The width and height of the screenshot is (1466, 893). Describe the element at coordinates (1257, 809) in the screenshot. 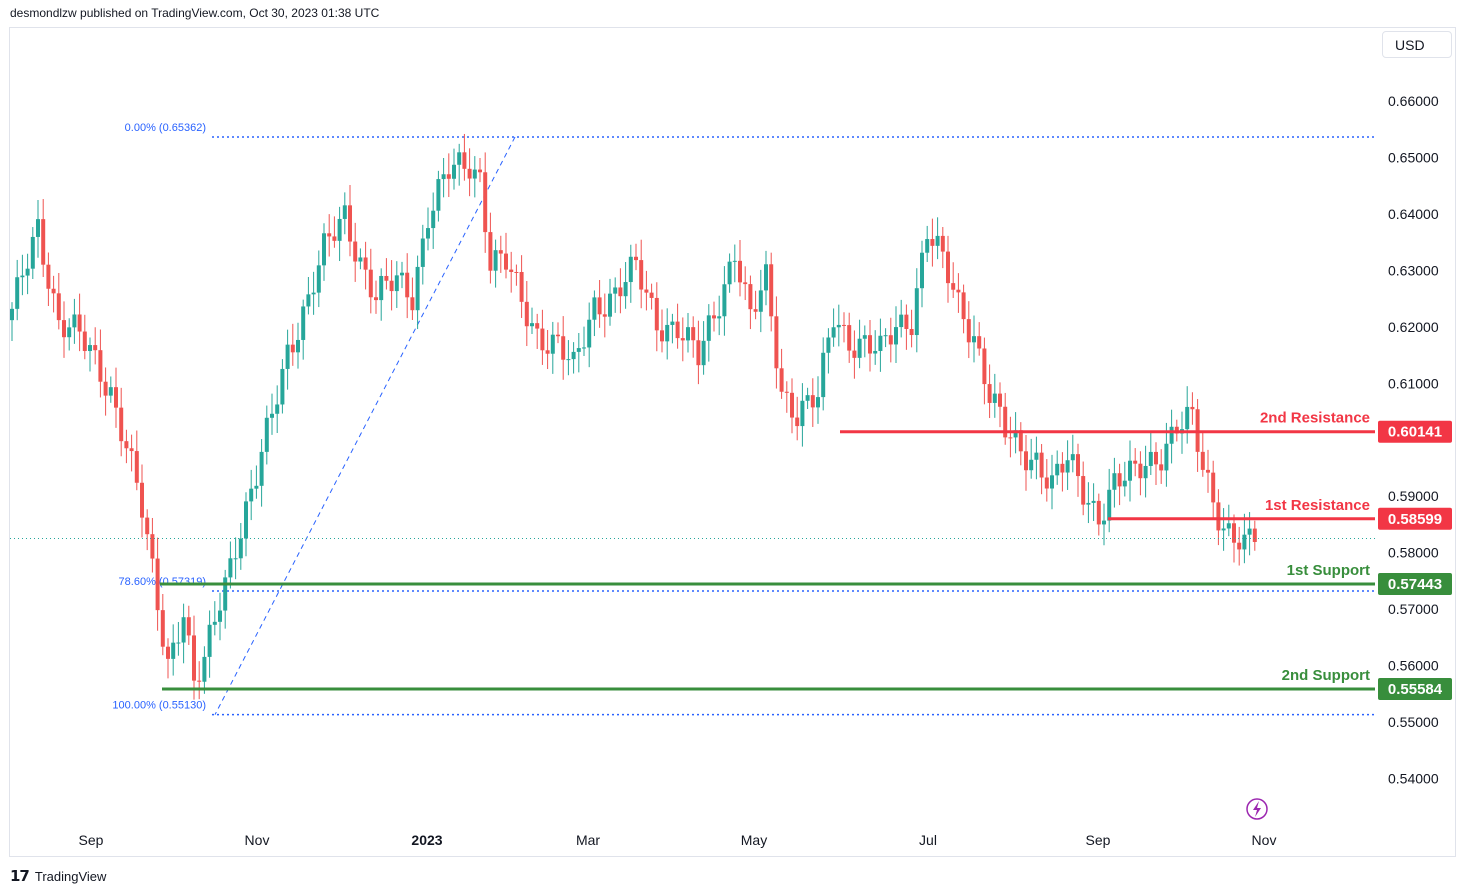

I see `lightning-icon` at that location.